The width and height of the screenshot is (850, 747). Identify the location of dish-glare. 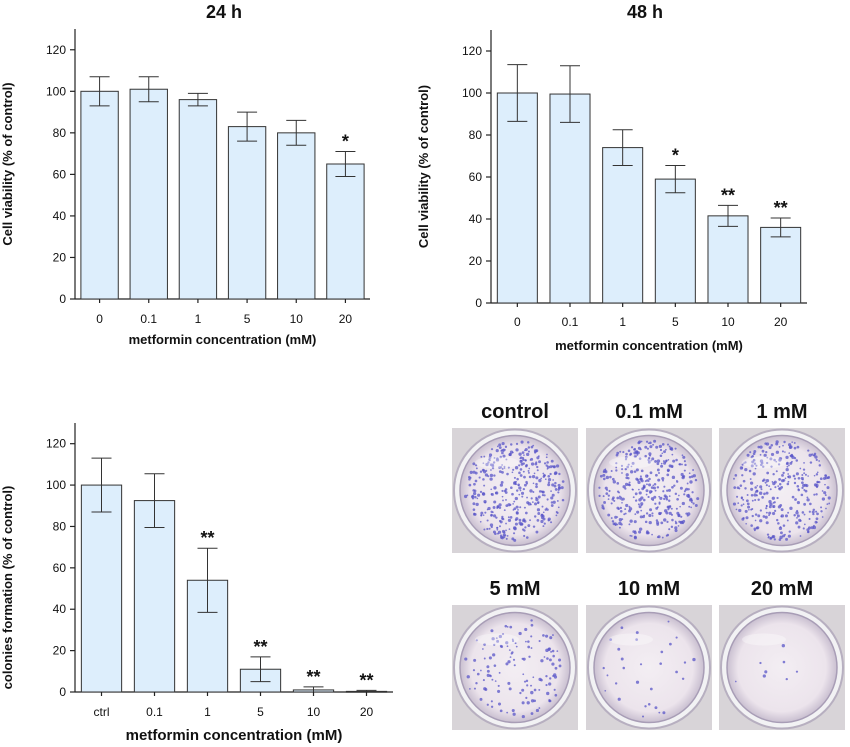
(631, 462).